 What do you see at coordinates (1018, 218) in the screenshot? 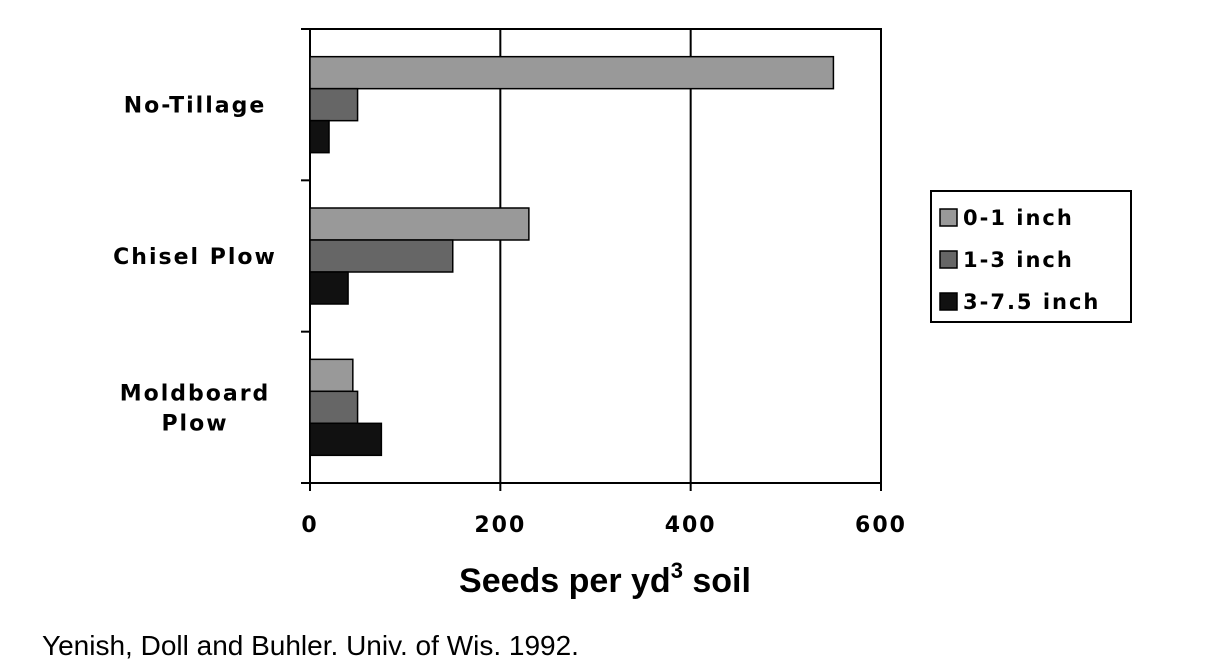
I see `legend-label: 0-1 inch` at bounding box center [1018, 218].